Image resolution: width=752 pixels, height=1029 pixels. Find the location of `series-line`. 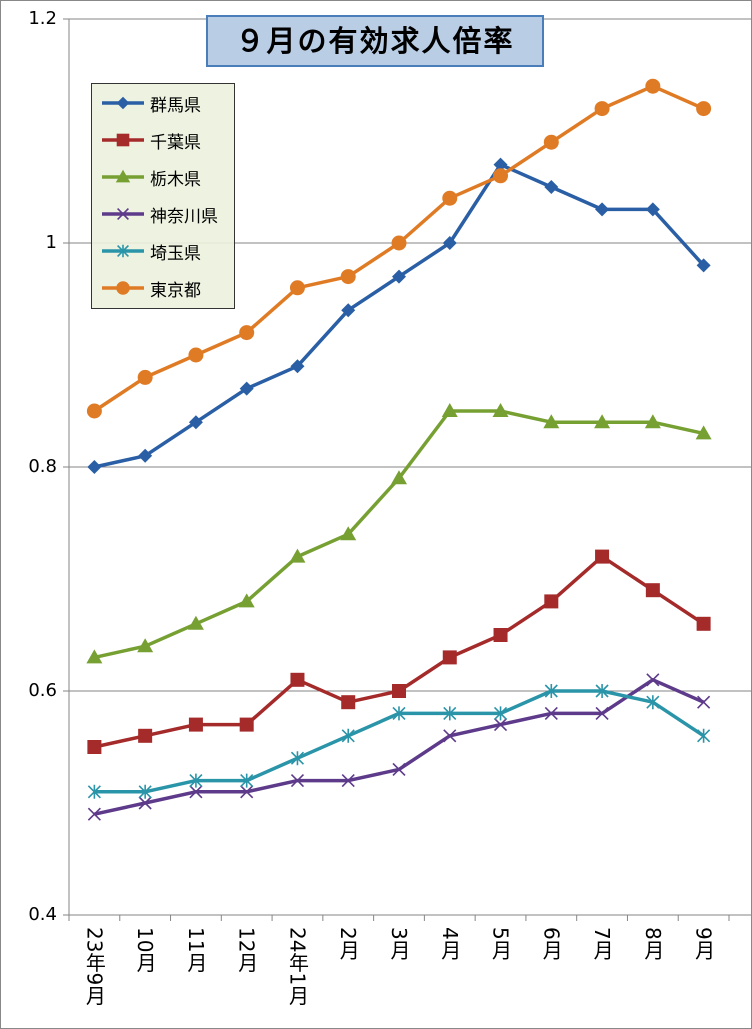

series-line is located at coordinates (399, 747).